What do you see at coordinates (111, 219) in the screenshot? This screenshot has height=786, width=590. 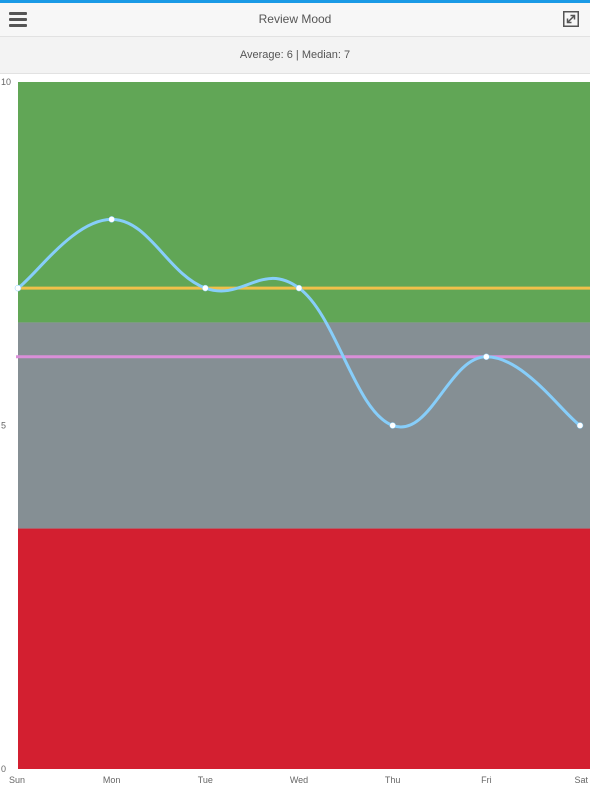 I see `data-point-mon` at bounding box center [111, 219].